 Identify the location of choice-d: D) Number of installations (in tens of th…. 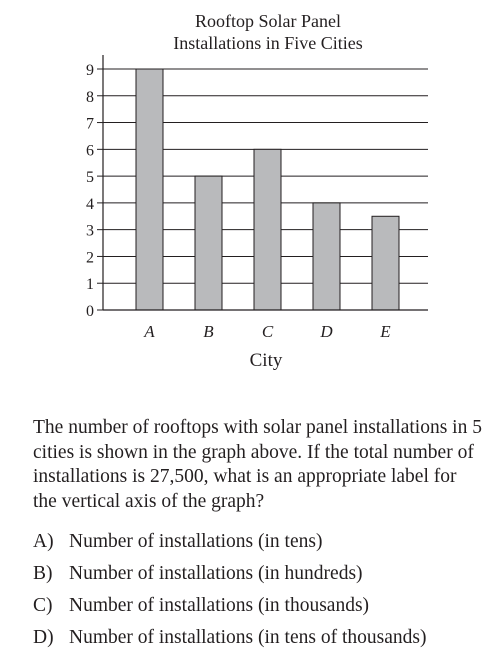
(229, 638).